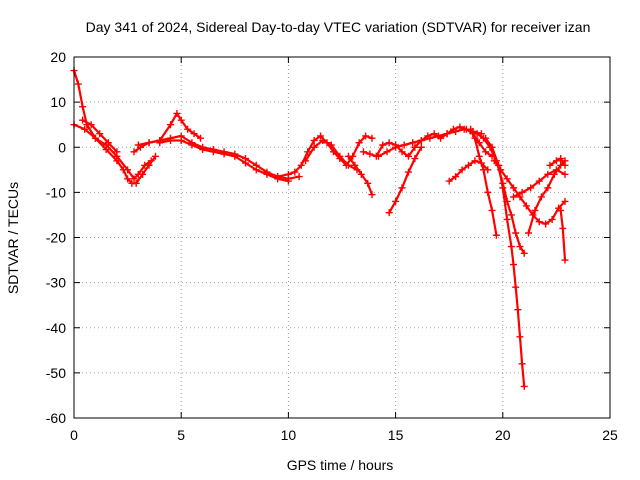 The image size is (640, 480). I want to click on x-tick-label: 20, so click(503, 435).